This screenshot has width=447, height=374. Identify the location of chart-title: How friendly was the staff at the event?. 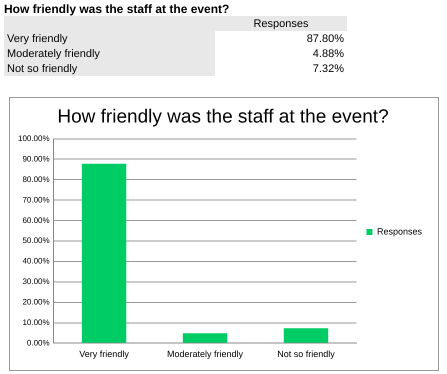
(223, 117).